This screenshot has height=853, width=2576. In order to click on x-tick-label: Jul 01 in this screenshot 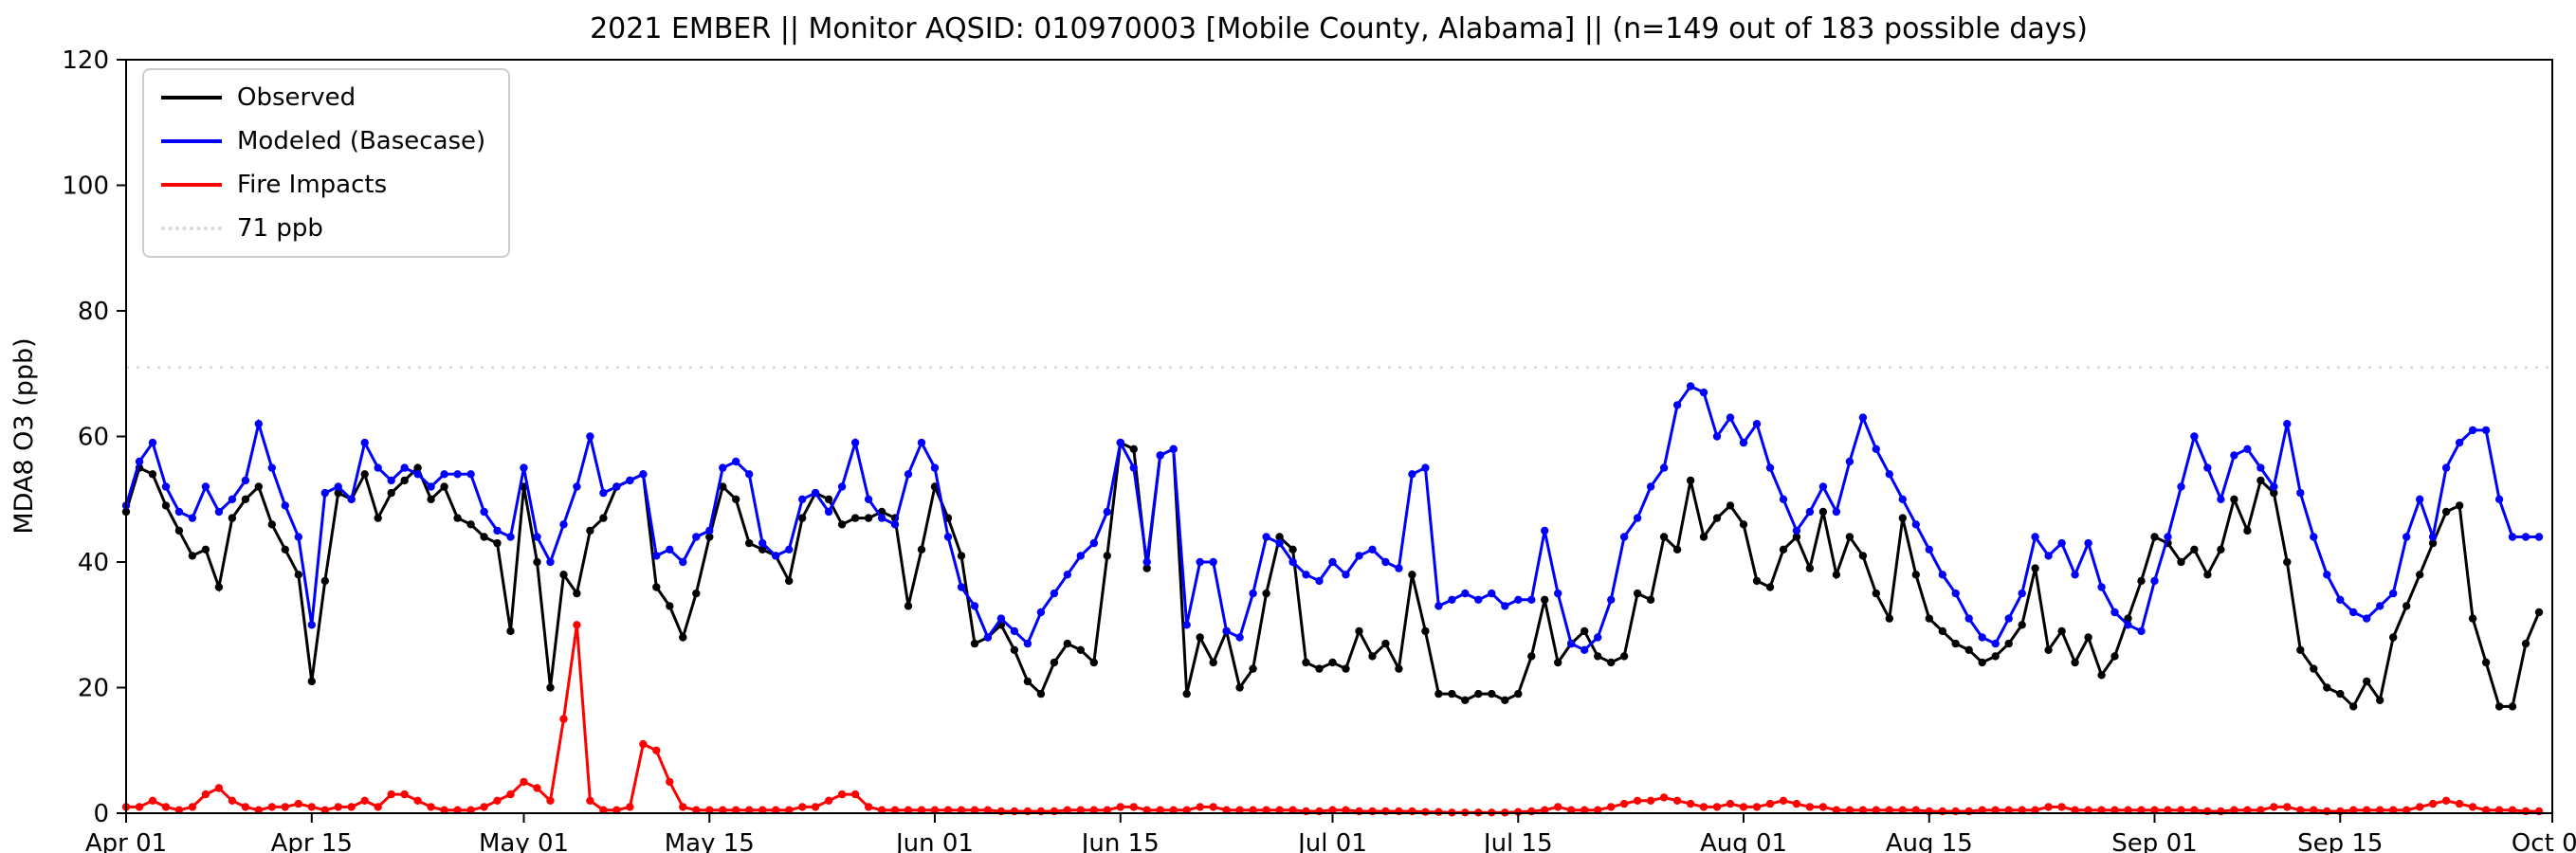, I will do `click(1331, 841)`.